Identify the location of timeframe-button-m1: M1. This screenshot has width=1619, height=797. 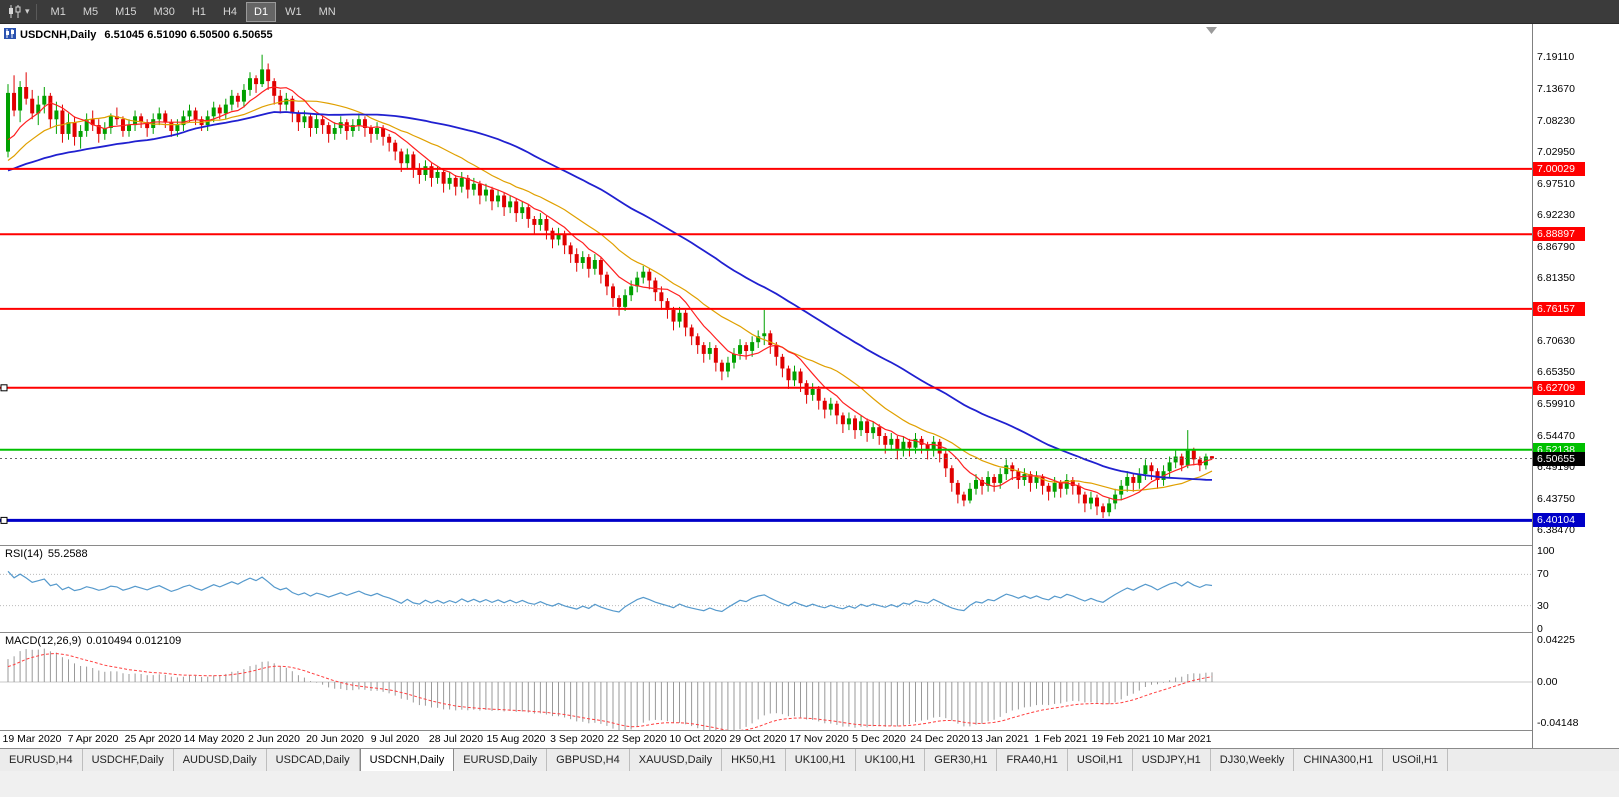
(58, 11).